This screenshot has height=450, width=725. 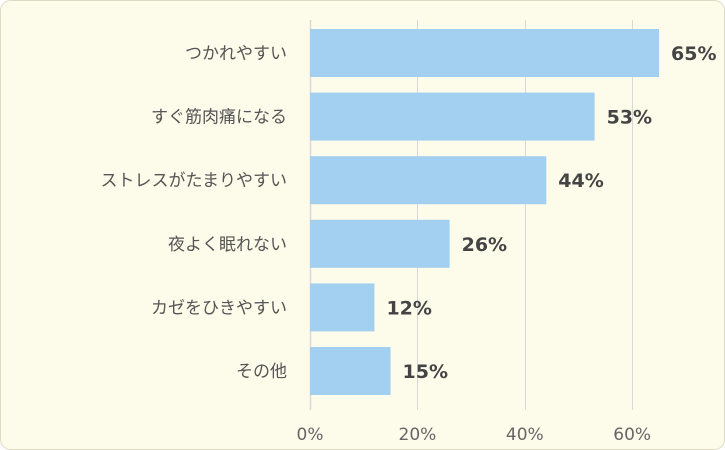 I want to click on value-label: 15%, so click(x=425, y=372).